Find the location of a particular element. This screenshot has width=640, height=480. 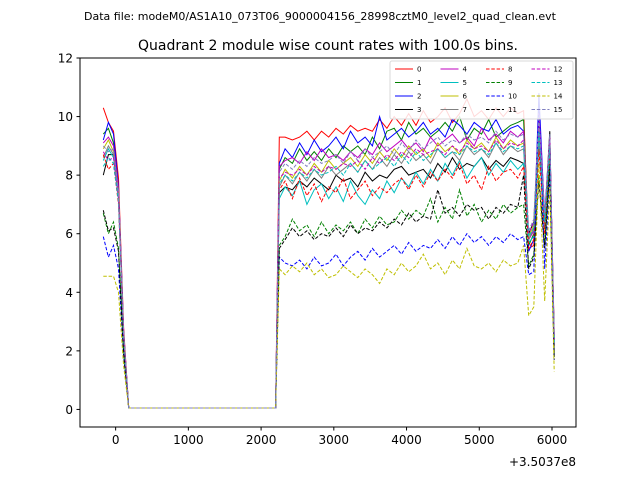

legend-label-4: 4 is located at coordinates (465, 70).